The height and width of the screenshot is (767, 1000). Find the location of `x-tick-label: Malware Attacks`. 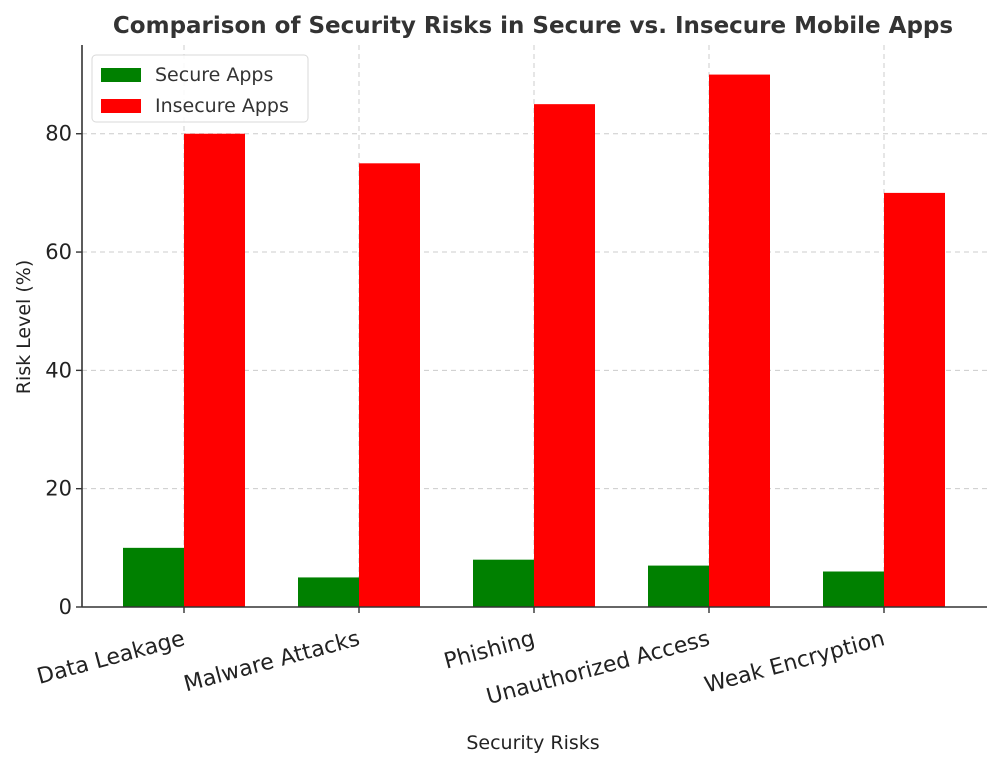

x-tick-label: Malware Attacks is located at coordinates (271, 661).